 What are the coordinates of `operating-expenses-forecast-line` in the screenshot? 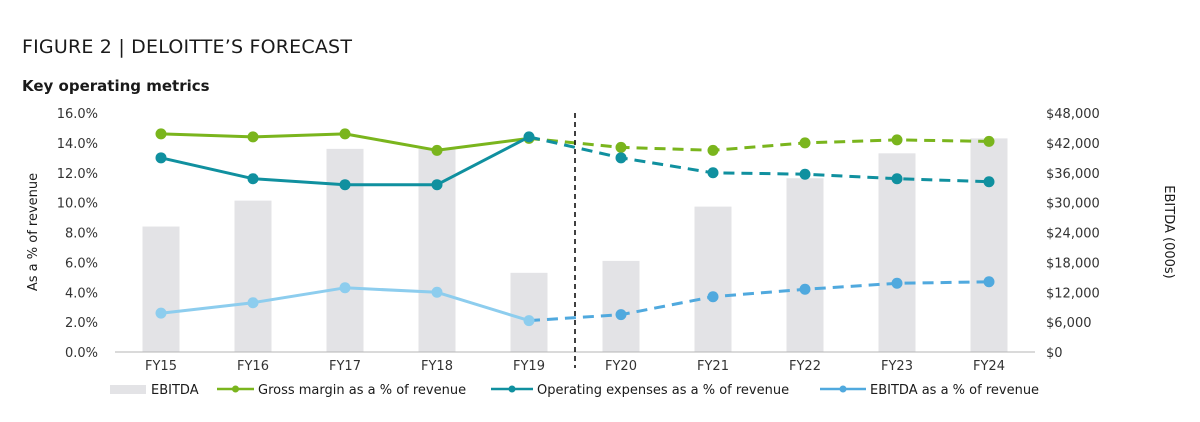 It's located at (759, 159).